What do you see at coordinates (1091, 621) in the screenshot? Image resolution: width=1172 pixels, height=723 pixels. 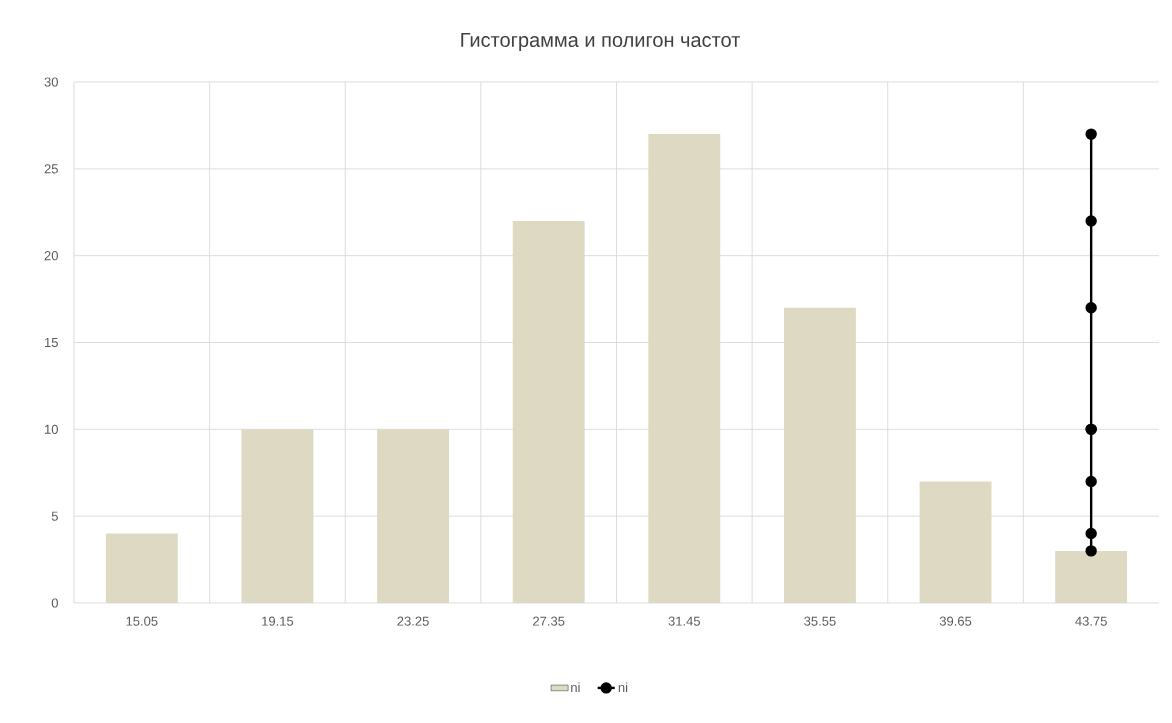 I see `x-tick-label: 43.75` at bounding box center [1091, 621].